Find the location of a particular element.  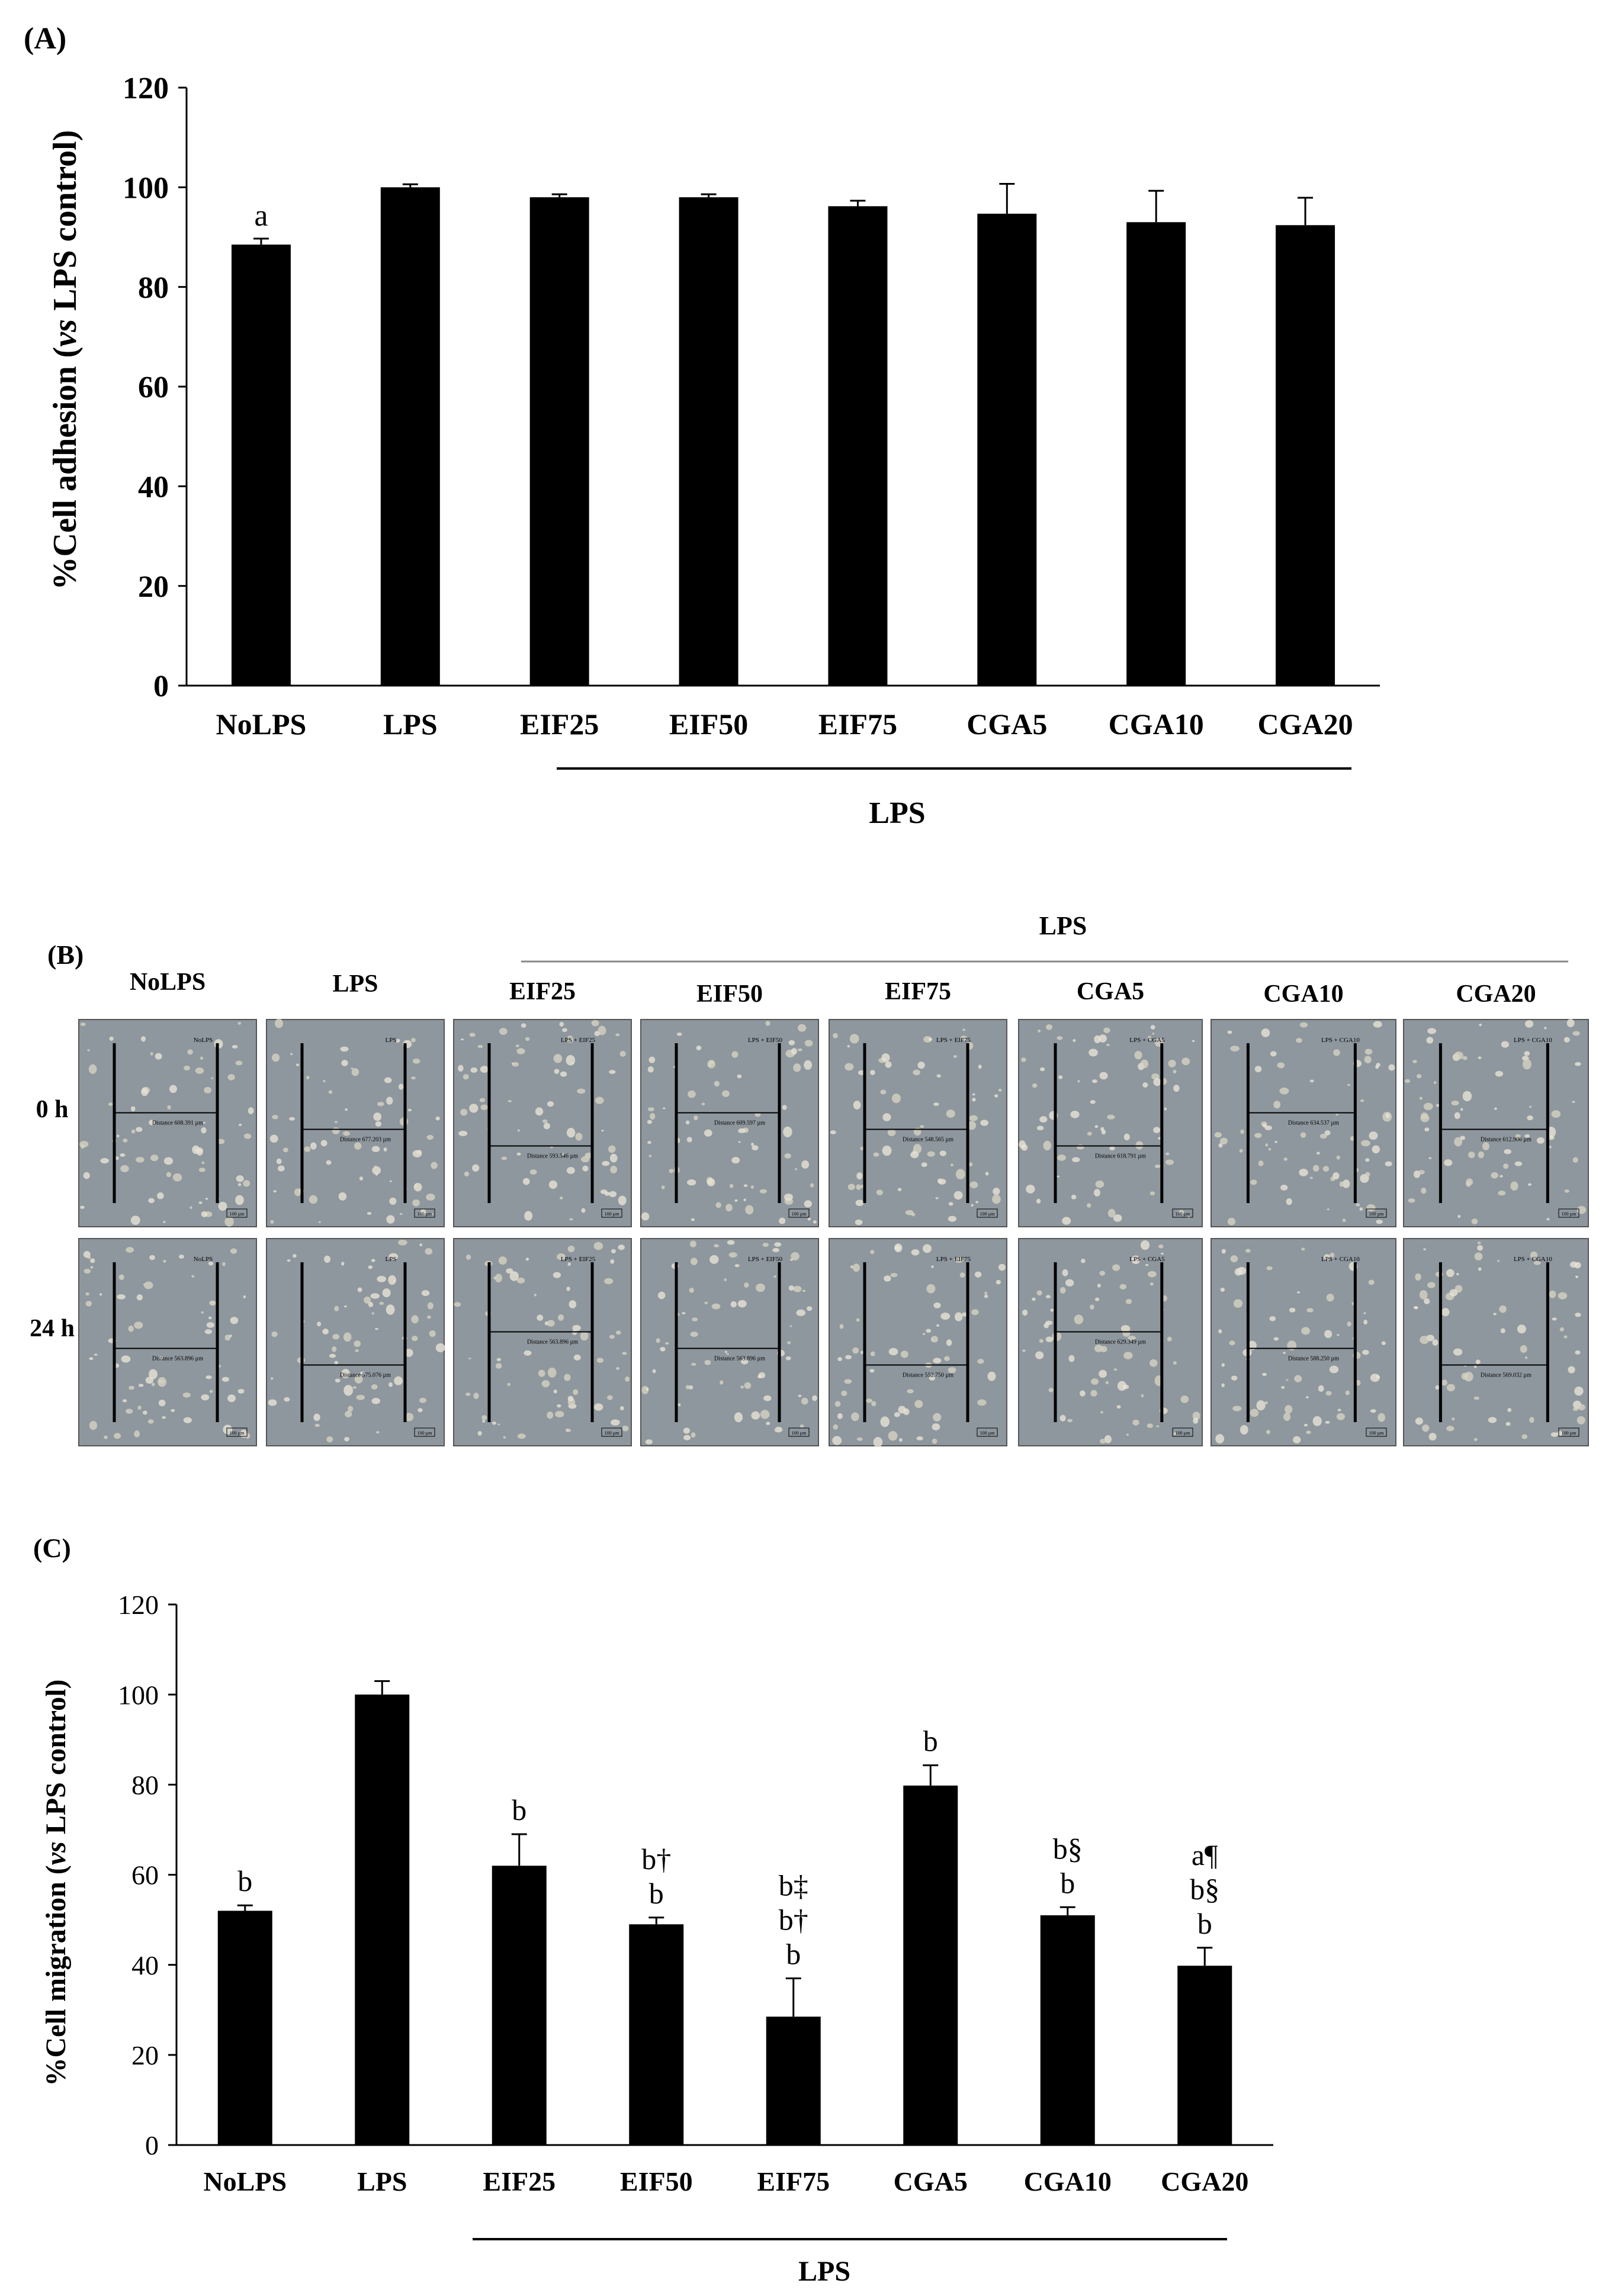

adhesion-category-label: CGA10 is located at coordinates (1156, 724).